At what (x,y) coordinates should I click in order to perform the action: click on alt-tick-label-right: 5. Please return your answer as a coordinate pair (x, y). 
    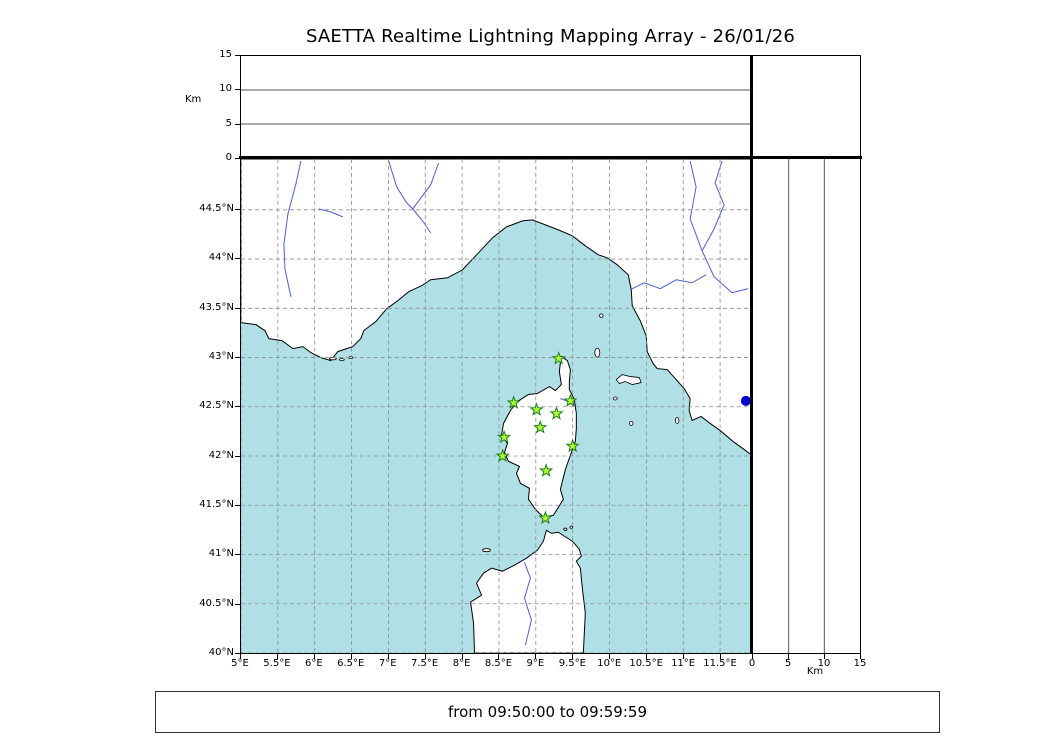
    Looking at the image, I should click on (788, 663).